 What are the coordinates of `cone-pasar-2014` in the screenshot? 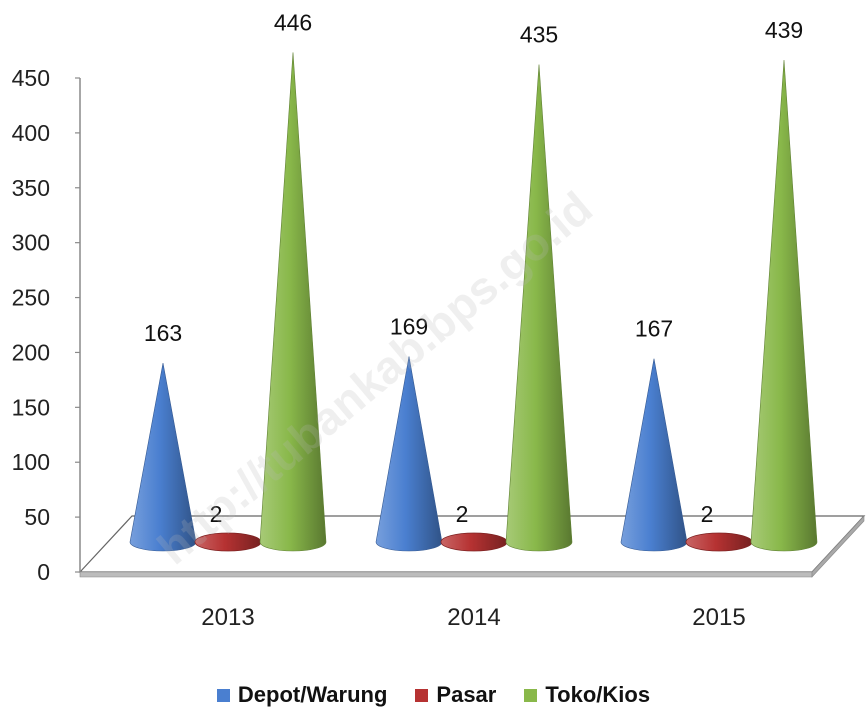 It's located at (474, 542).